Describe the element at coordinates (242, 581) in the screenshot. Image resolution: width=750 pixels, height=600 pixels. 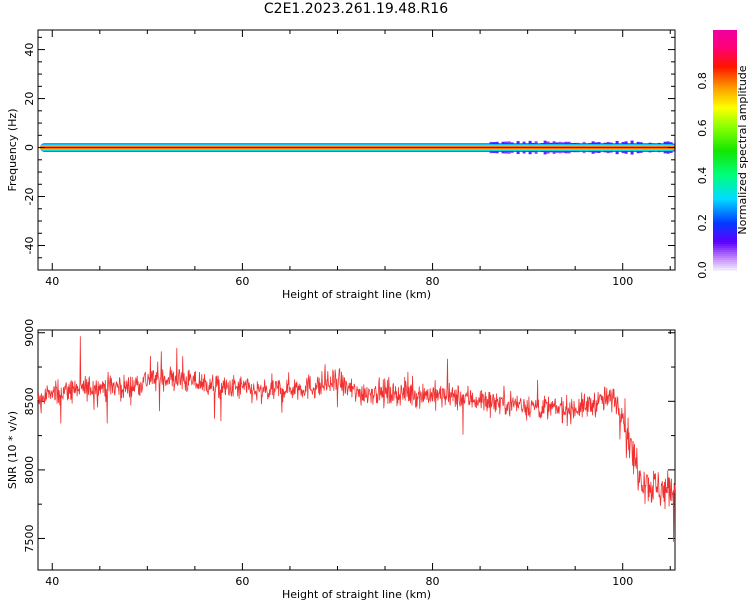
I see `snr-xtick-label: 60` at that location.